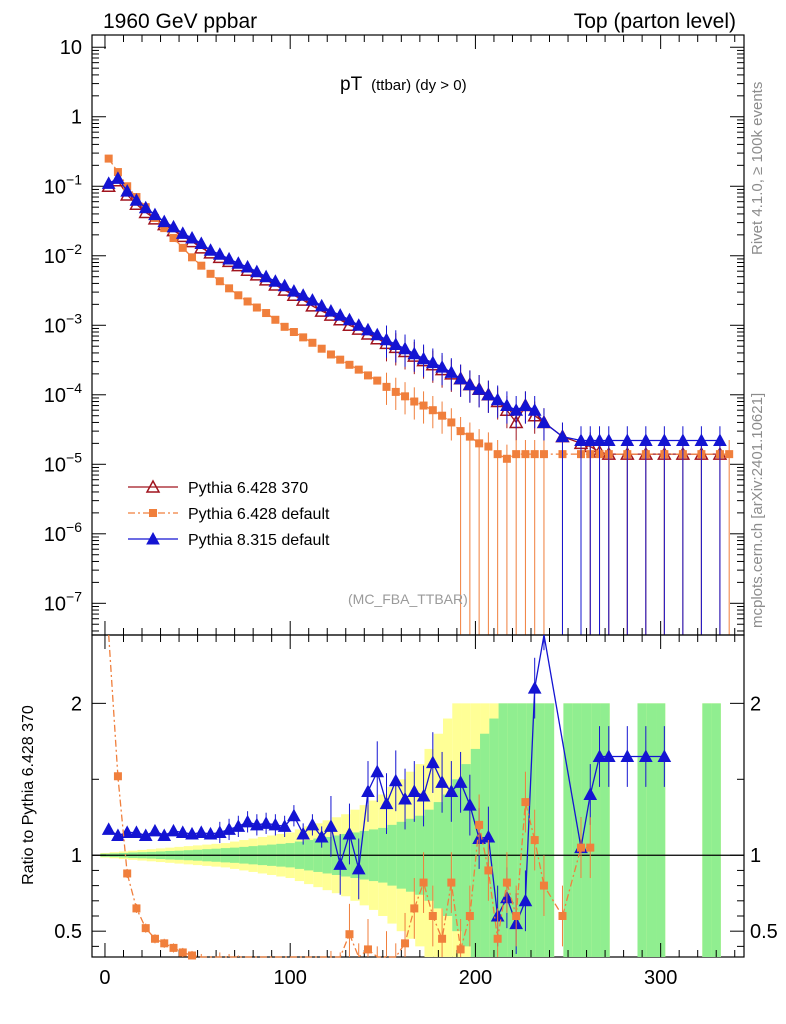 The width and height of the screenshot is (786, 1024). I want to click on main-y-tick-label: 10⁻⁵, so click(63, 462).